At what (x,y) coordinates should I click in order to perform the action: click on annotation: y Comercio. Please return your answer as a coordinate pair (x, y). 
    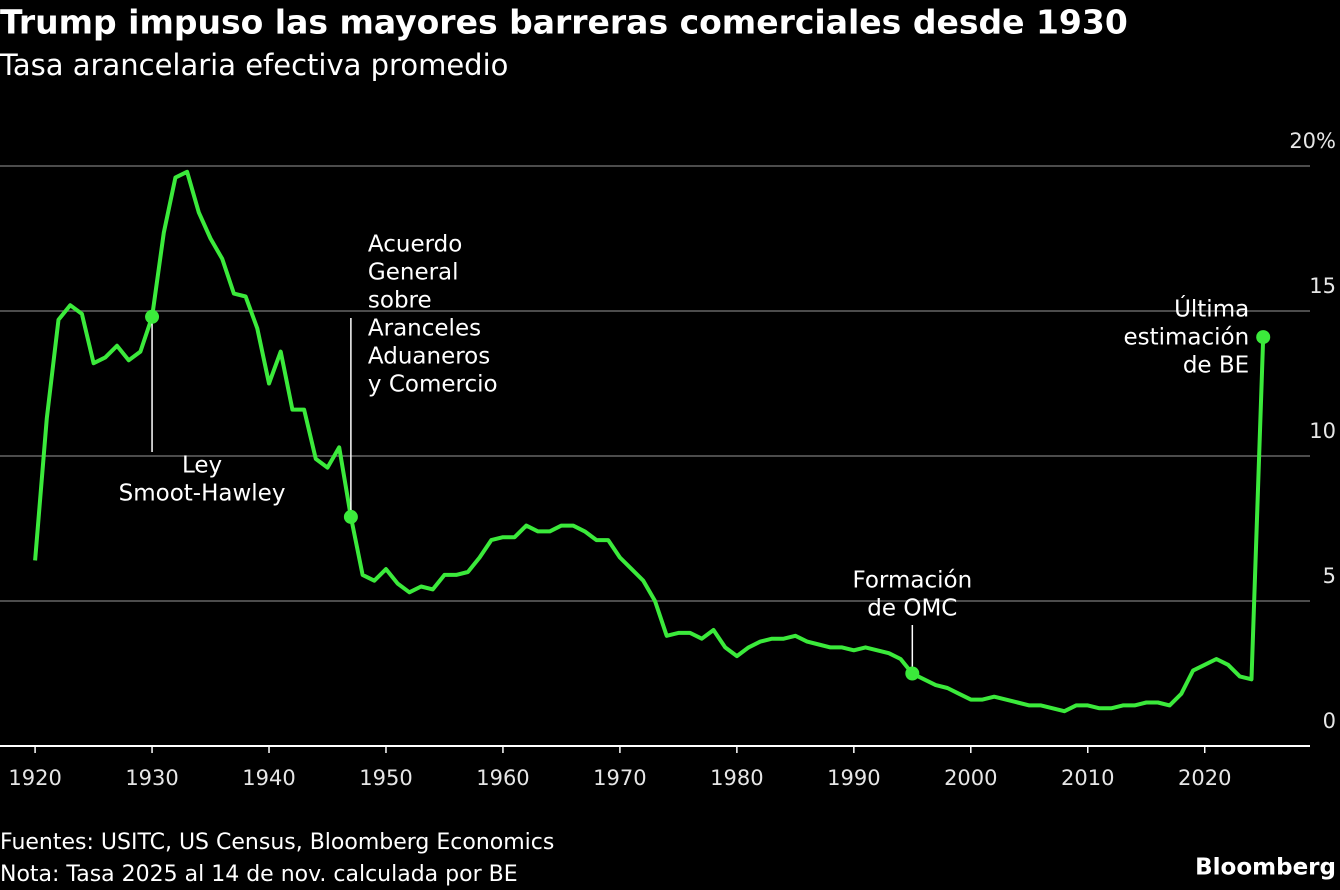
    Looking at the image, I should click on (433, 385).